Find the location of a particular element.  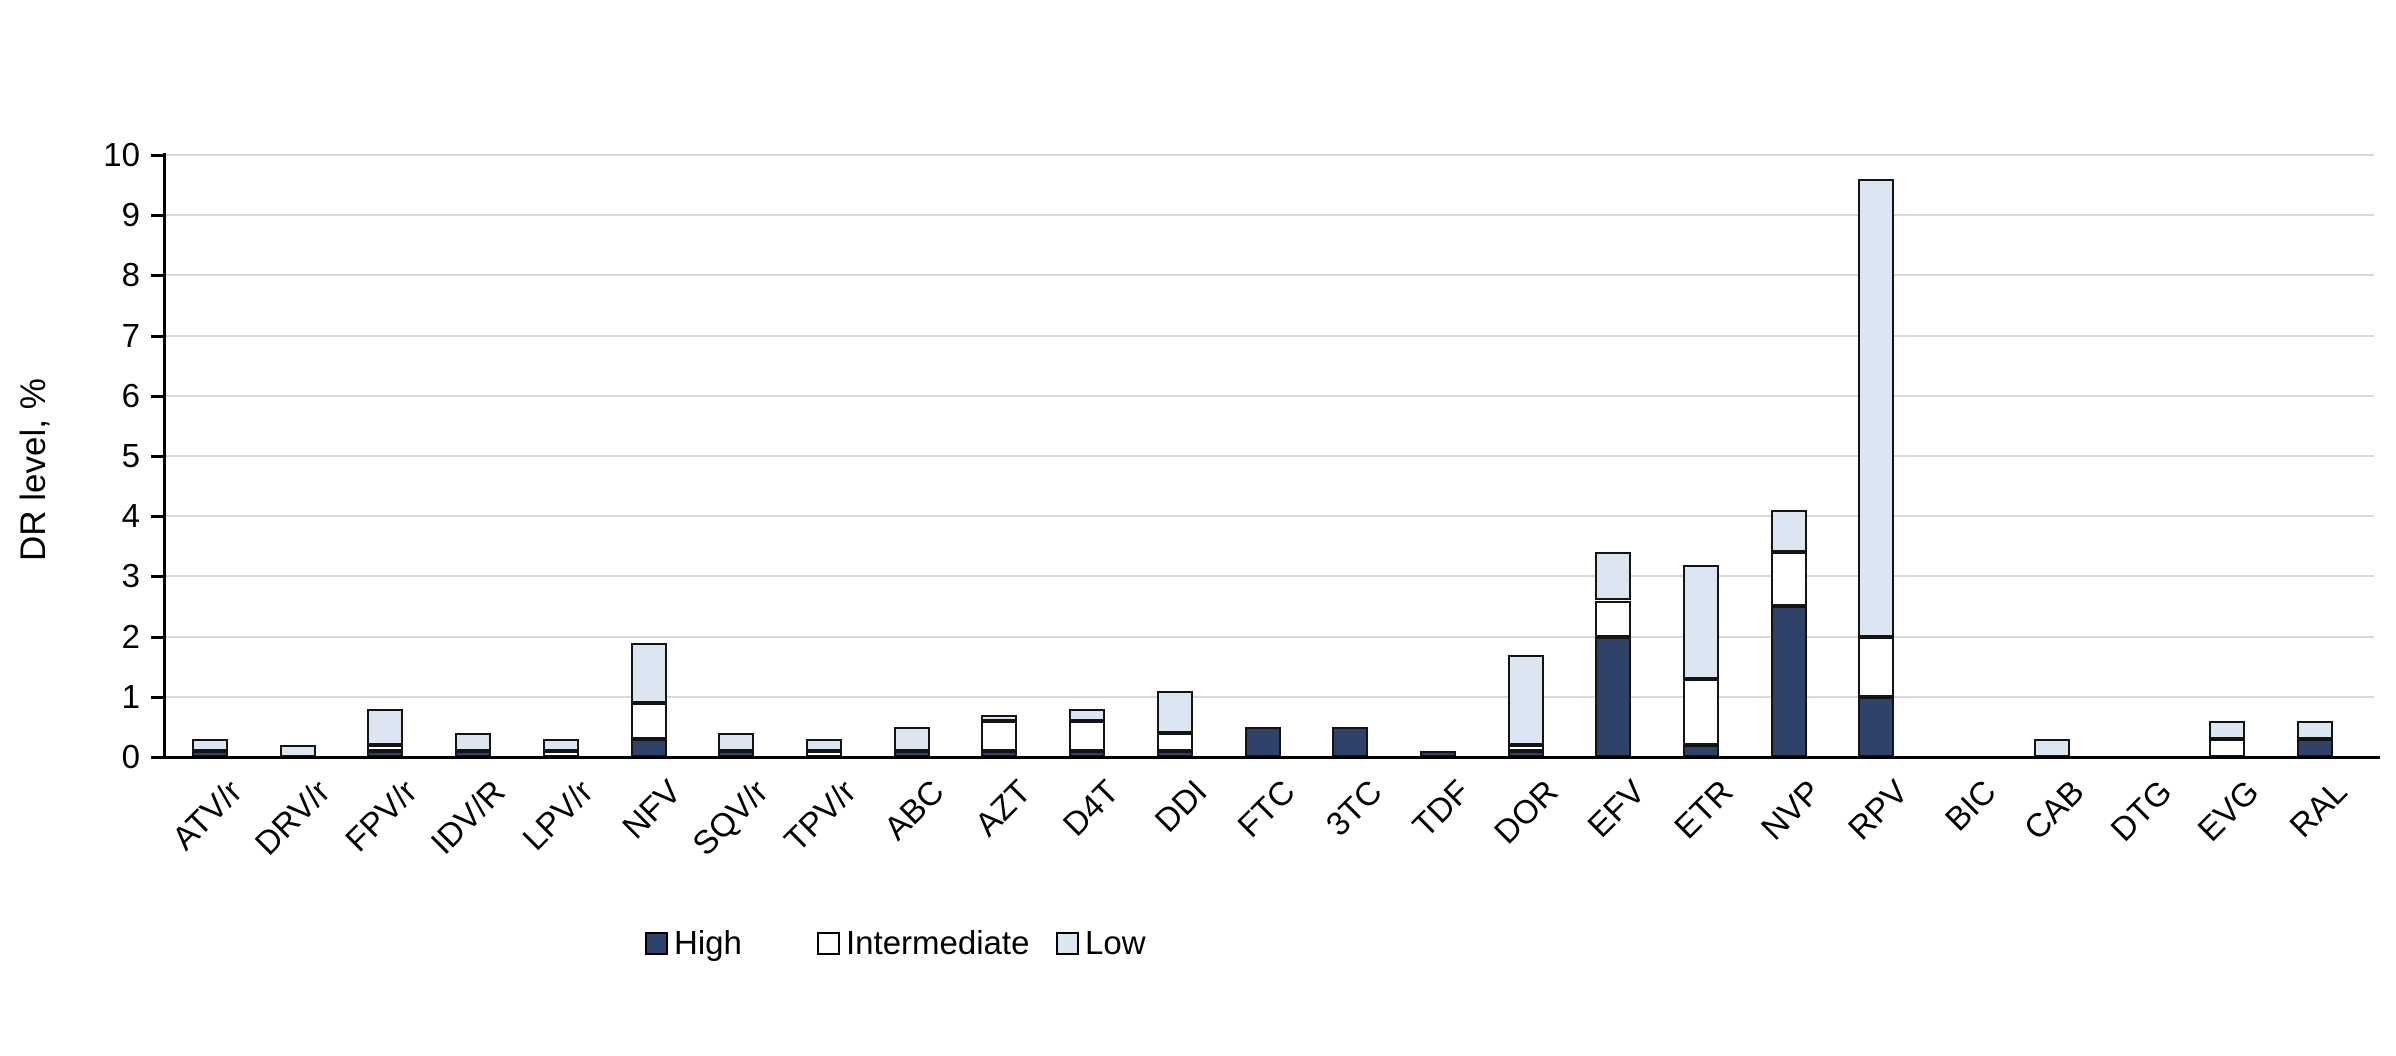

legend-swatch-intermediate is located at coordinates (828, 943).